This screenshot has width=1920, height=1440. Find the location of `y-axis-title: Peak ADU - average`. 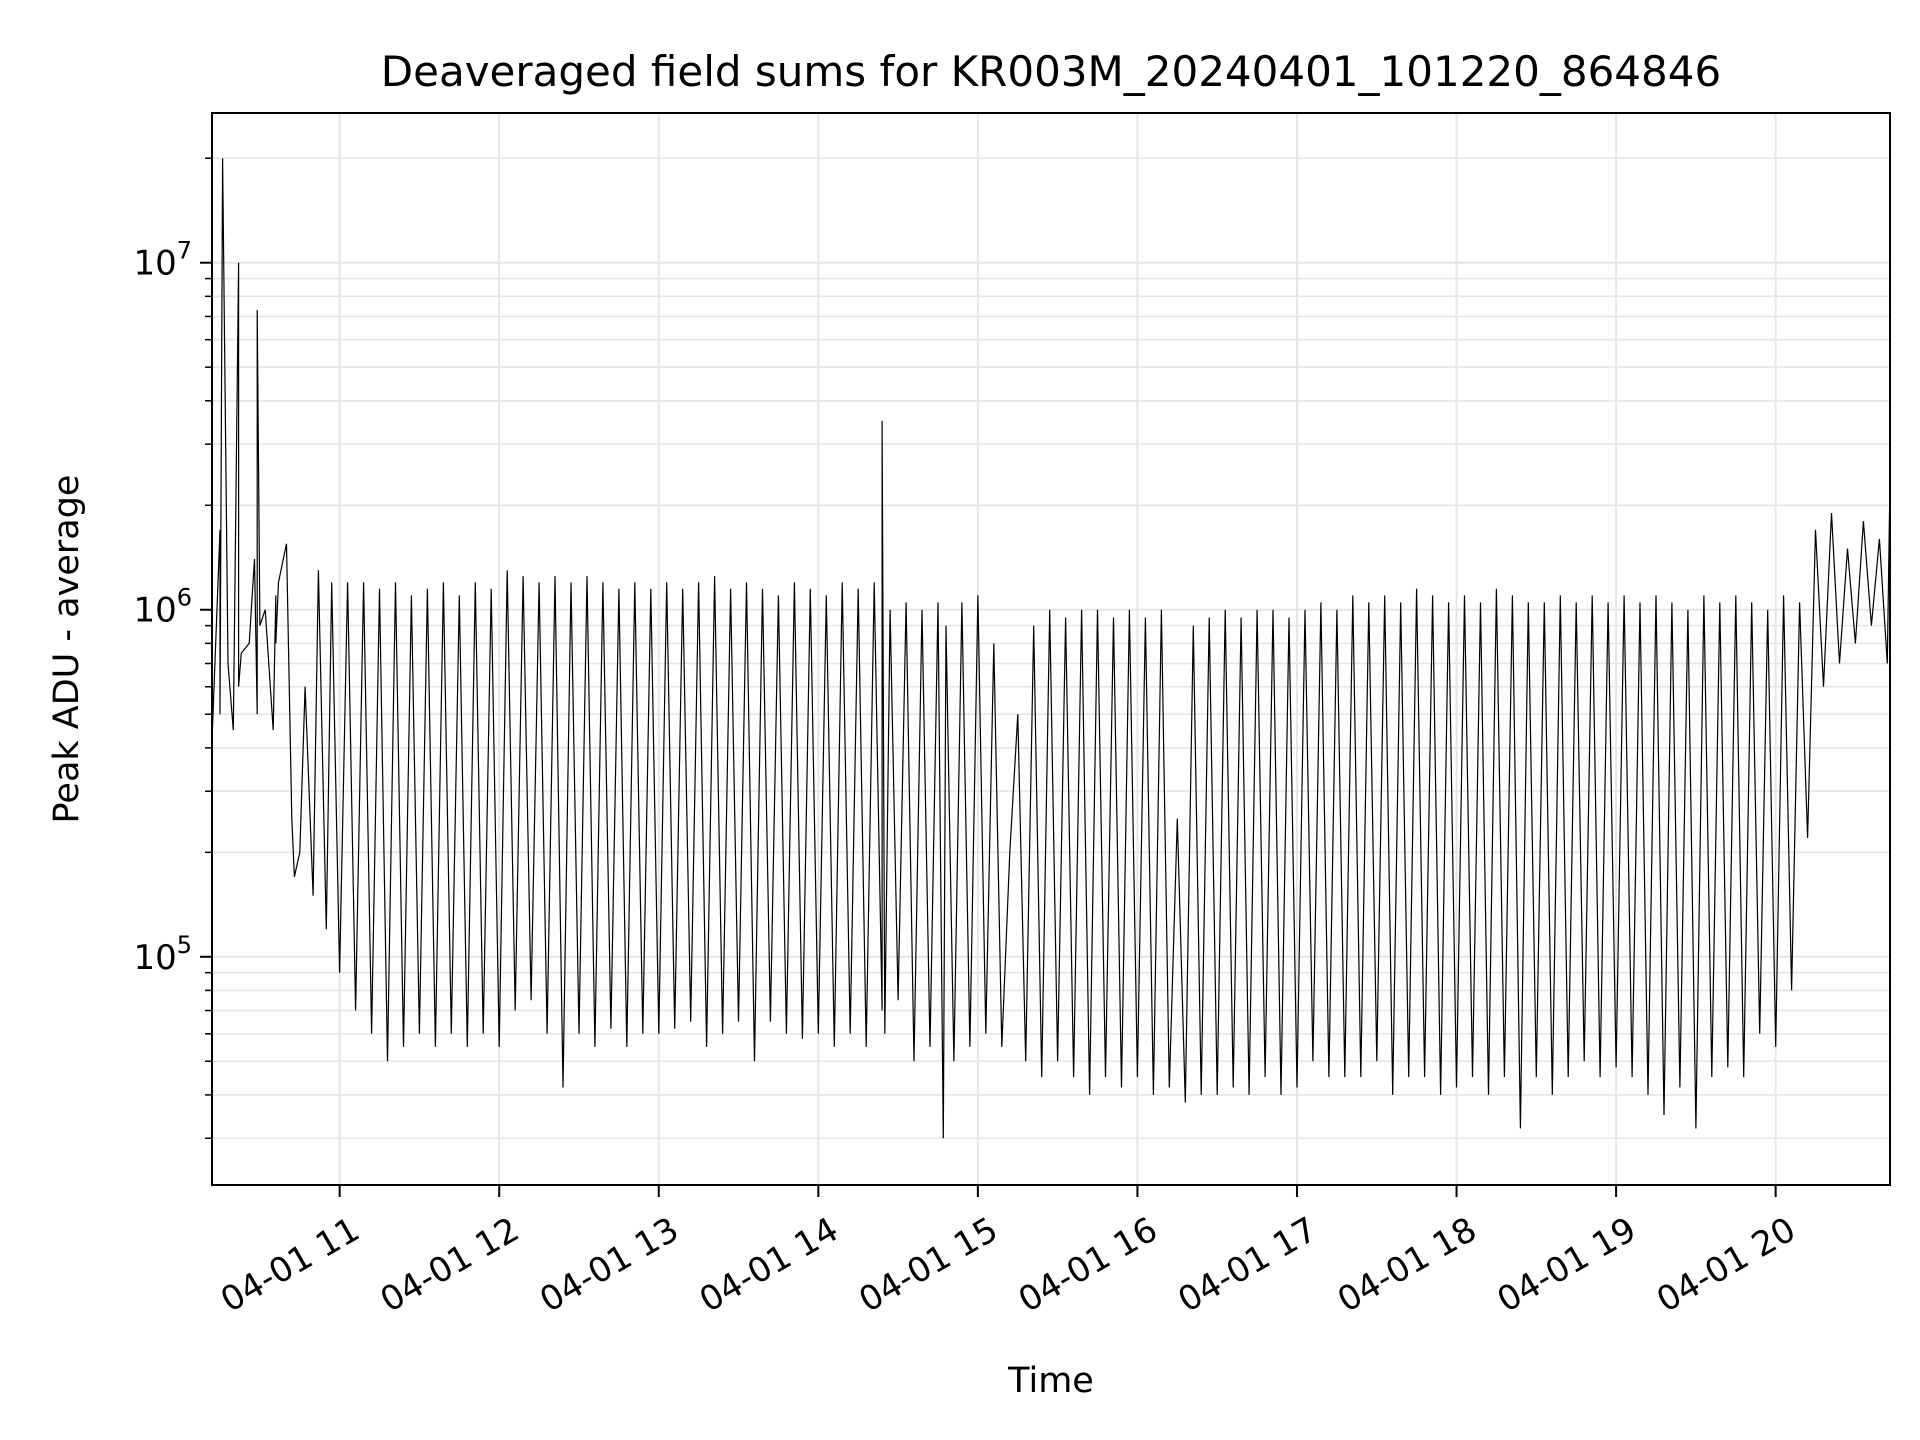

y-axis-title: Peak ADU - average is located at coordinates (67, 649).